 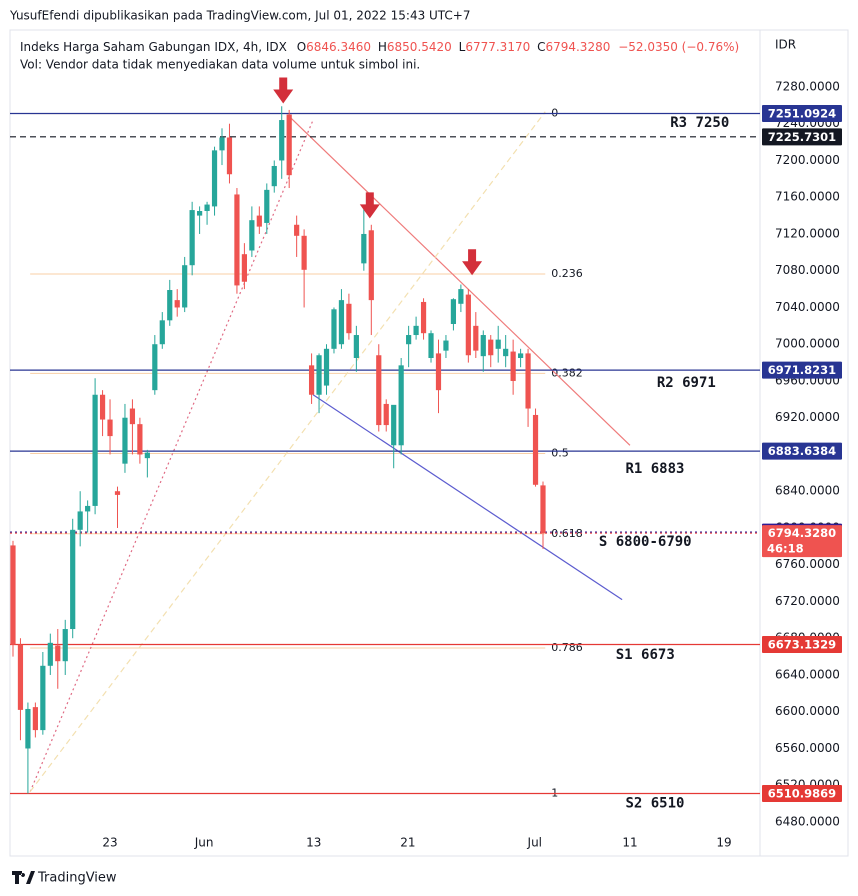 I want to click on level-label: 6673.1329, so click(x=802, y=645).